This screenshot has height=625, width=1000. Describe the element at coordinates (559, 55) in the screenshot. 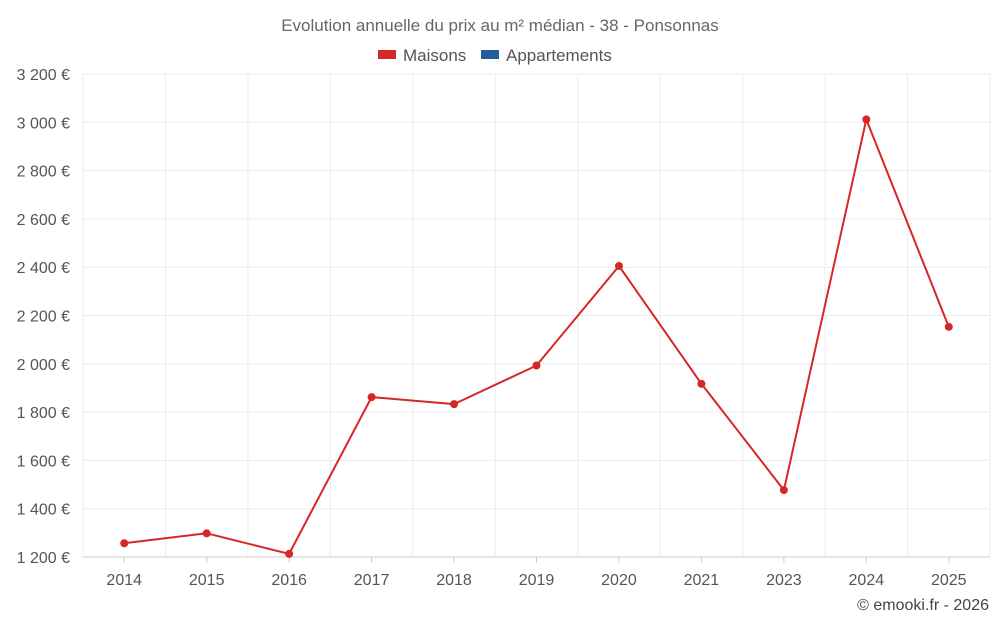

I see `legend-label-appartements: Appartements` at that location.